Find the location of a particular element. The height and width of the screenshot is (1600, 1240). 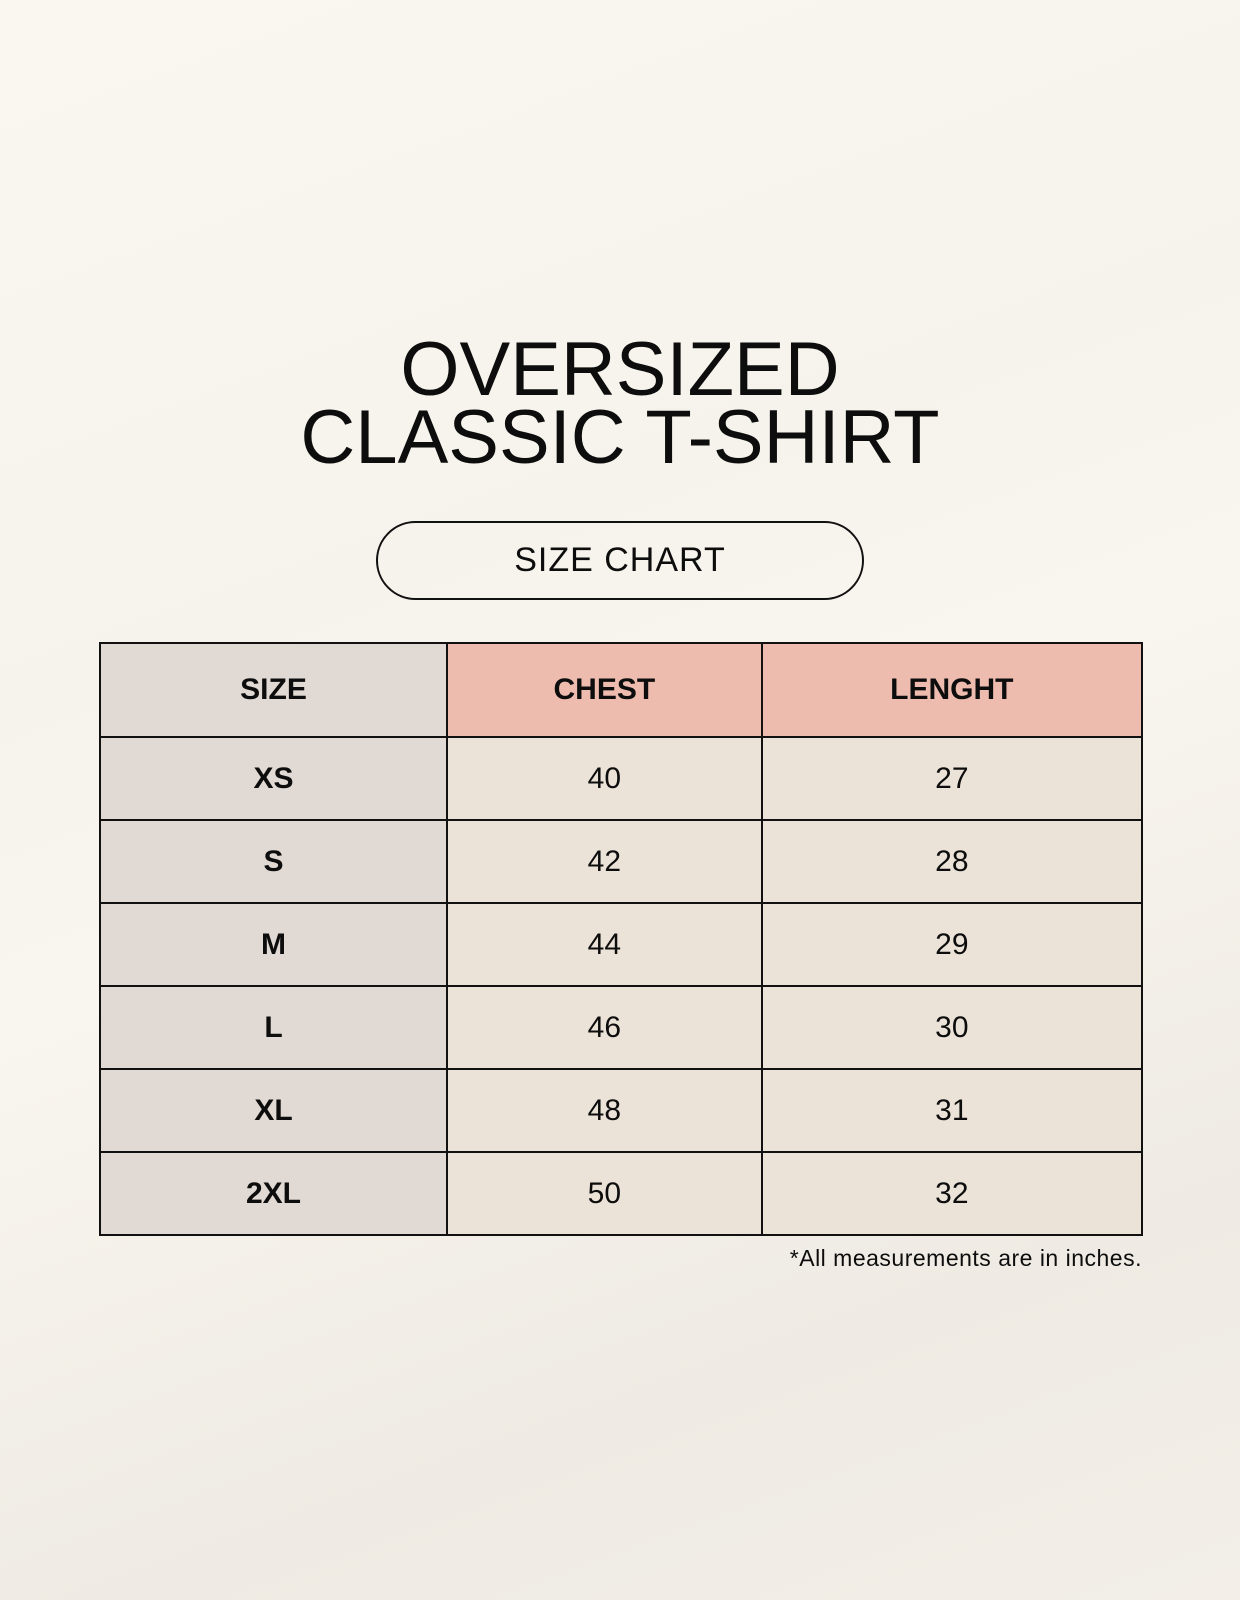

page-title: OVERSIZED CLASSIC T-SHIRT is located at coordinates (620, 403).